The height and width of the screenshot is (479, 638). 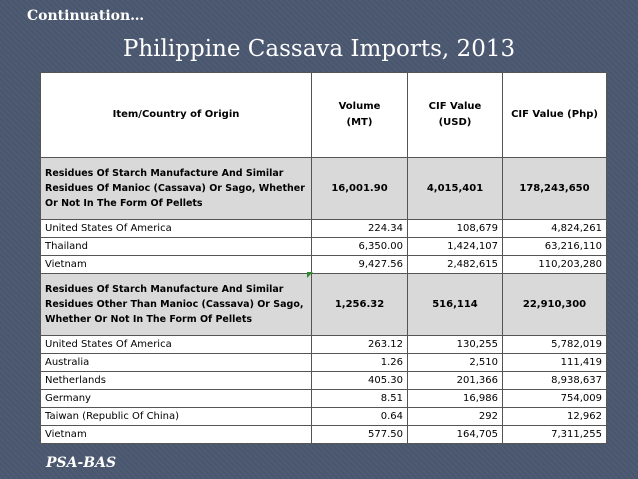 I want to click on cif-php-cell: 63,216,110, so click(x=554, y=246).